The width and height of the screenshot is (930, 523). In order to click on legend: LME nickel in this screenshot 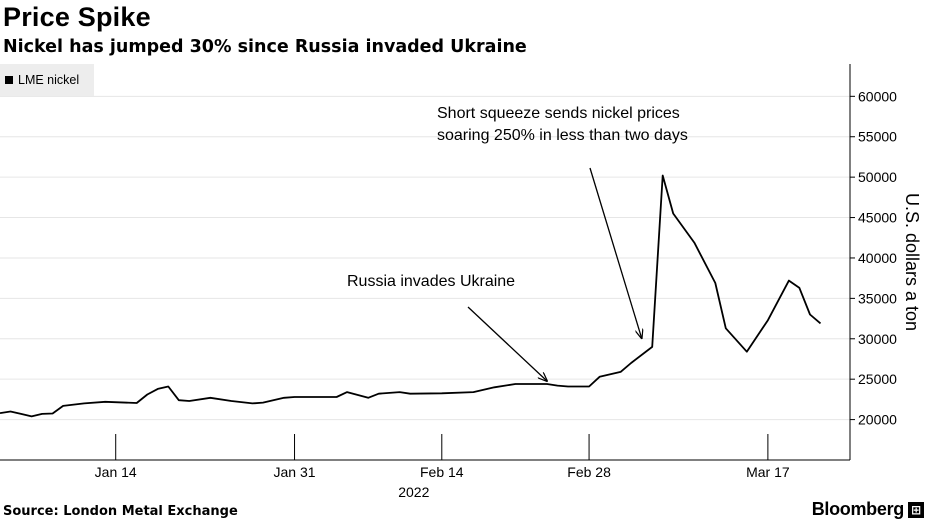, I will do `click(47, 80)`.